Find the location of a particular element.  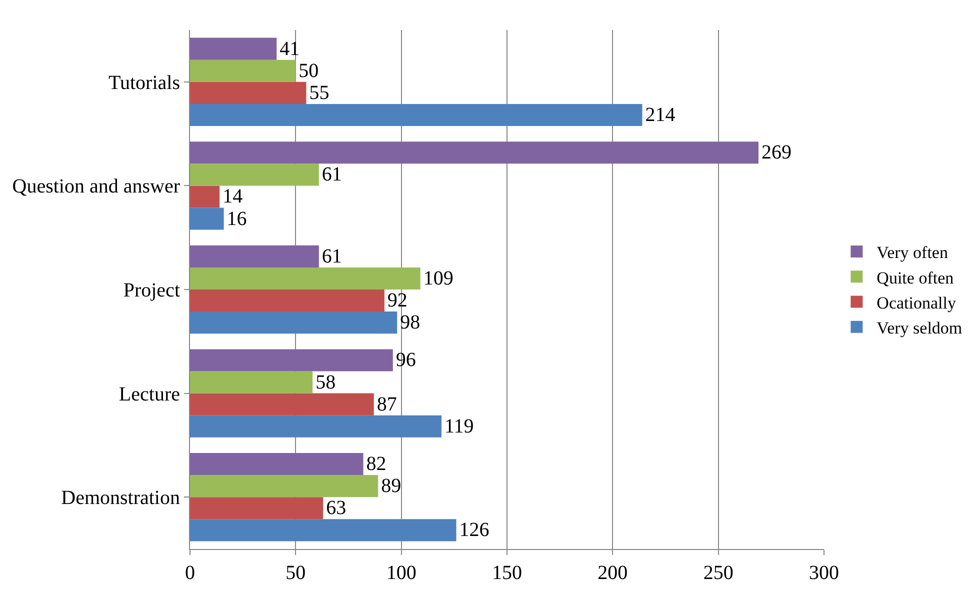

x-tick-label: 50 is located at coordinates (296, 573).